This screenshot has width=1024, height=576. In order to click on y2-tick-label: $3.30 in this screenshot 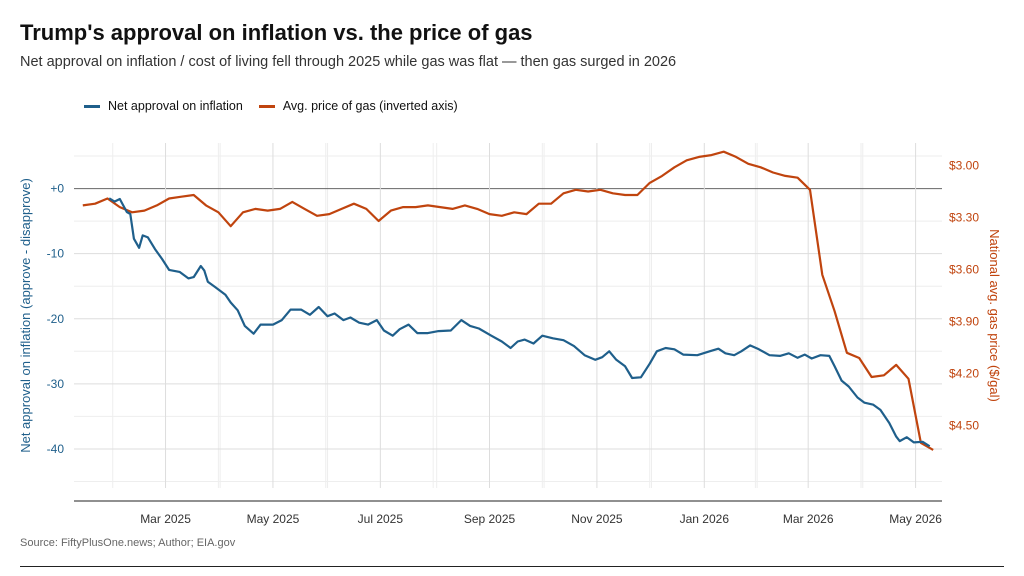, I will do `click(964, 218)`.